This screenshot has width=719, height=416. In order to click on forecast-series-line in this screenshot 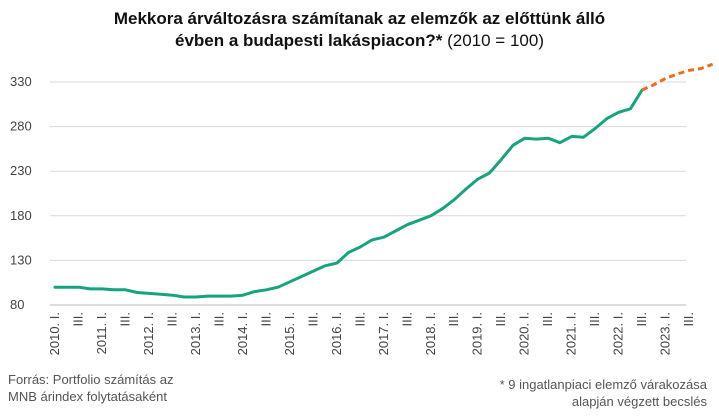, I will do `click(677, 77)`.